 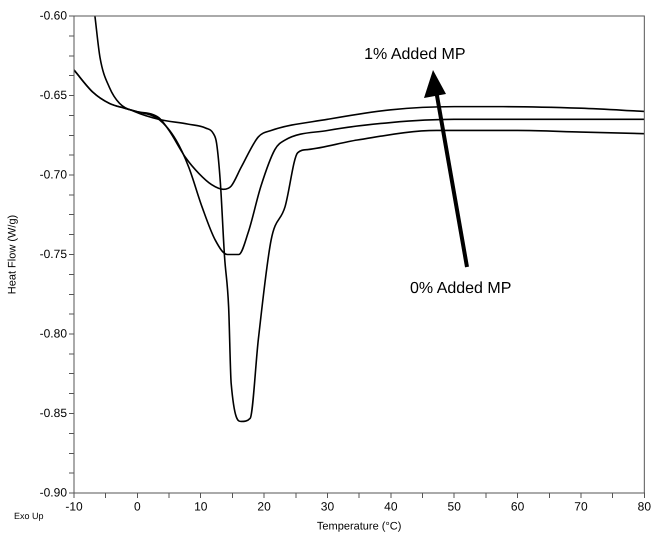 I want to click on x-tick-label: 60, so click(x=517, y=507).